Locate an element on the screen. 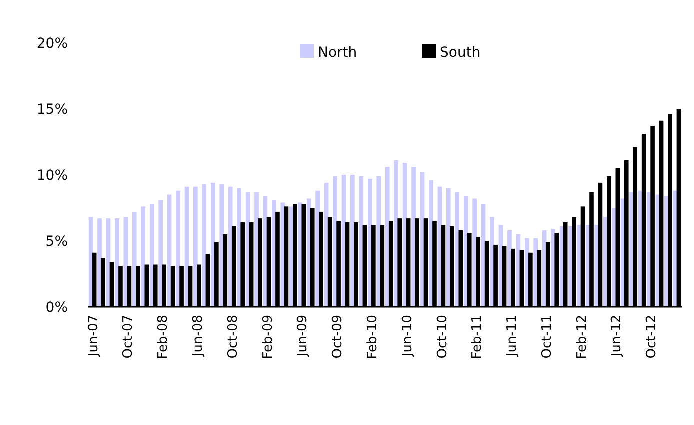 The width and height of the screenshot is (694, 425). x-tick-label: Oct-10 is located at coordinates (442, 337).